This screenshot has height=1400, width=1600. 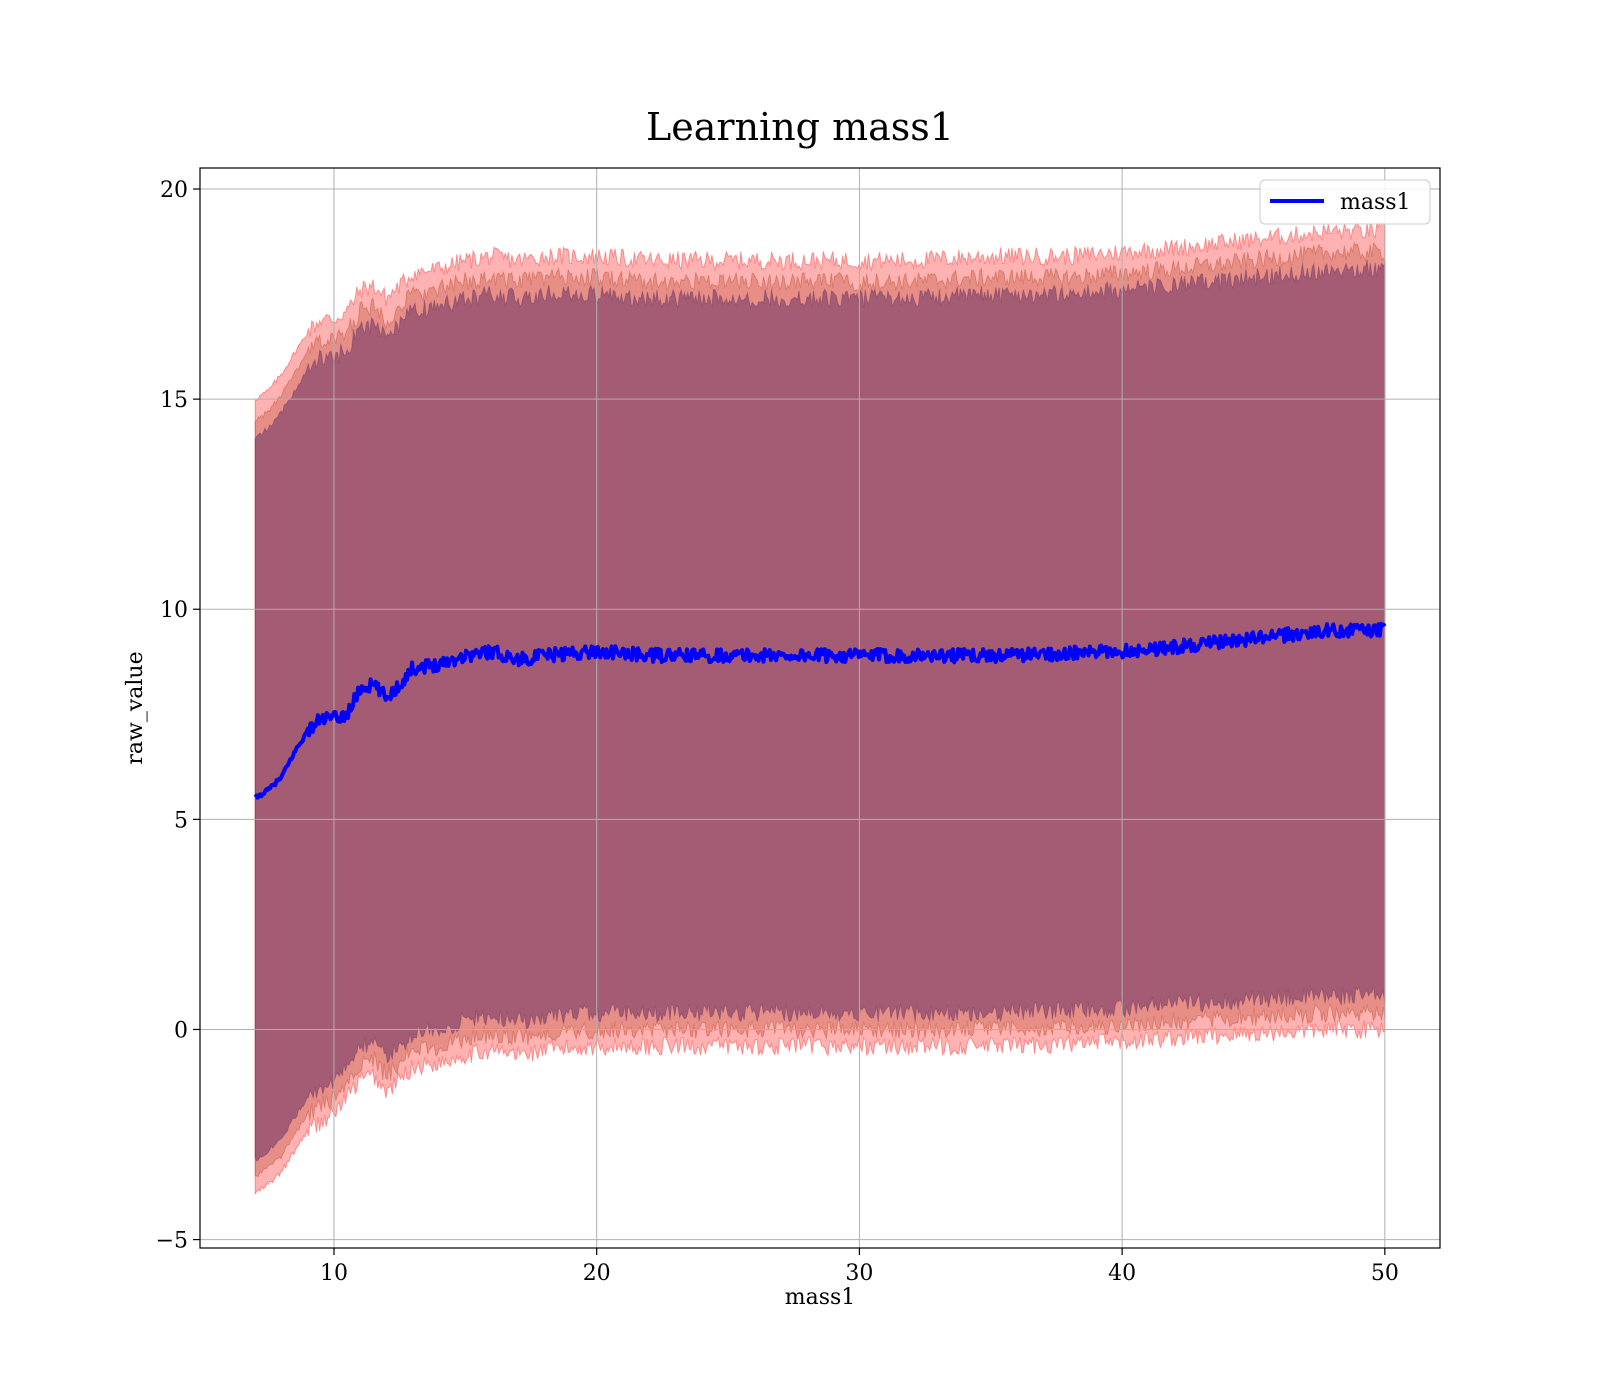 What do you see at coordinates (174, 190) in the screenshot?
I see `y-tick-label-5: 20` at bounding box center [174, 190].